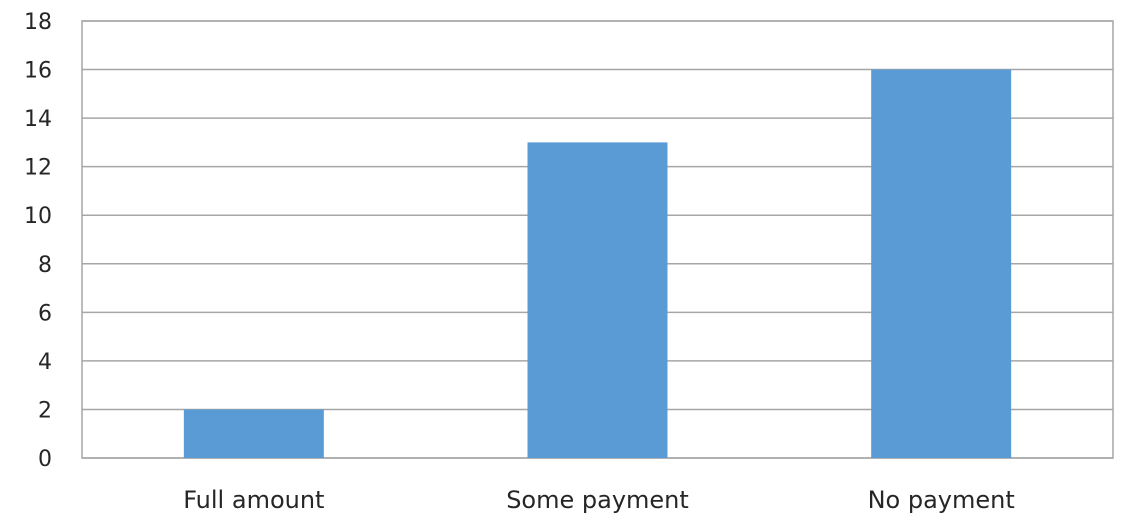 The width and height of the screenshot is (1125, 517). Describe the element at coordinates (38, 168) in the screenshot. I see `y-tick-label: 12` at that location.